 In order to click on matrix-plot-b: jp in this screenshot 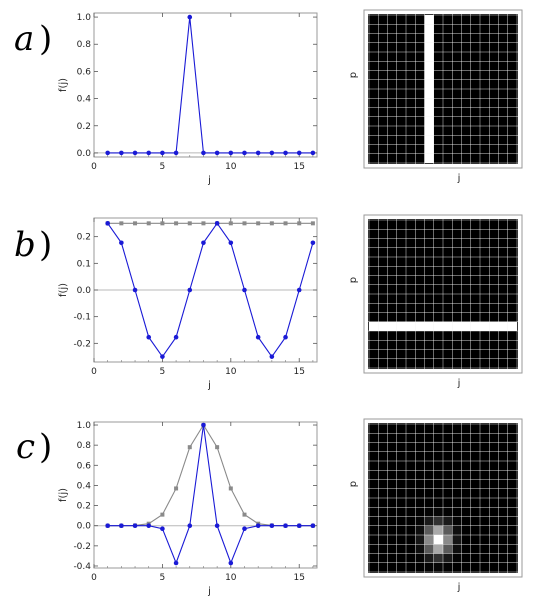, I will do `click(435, 301)`.